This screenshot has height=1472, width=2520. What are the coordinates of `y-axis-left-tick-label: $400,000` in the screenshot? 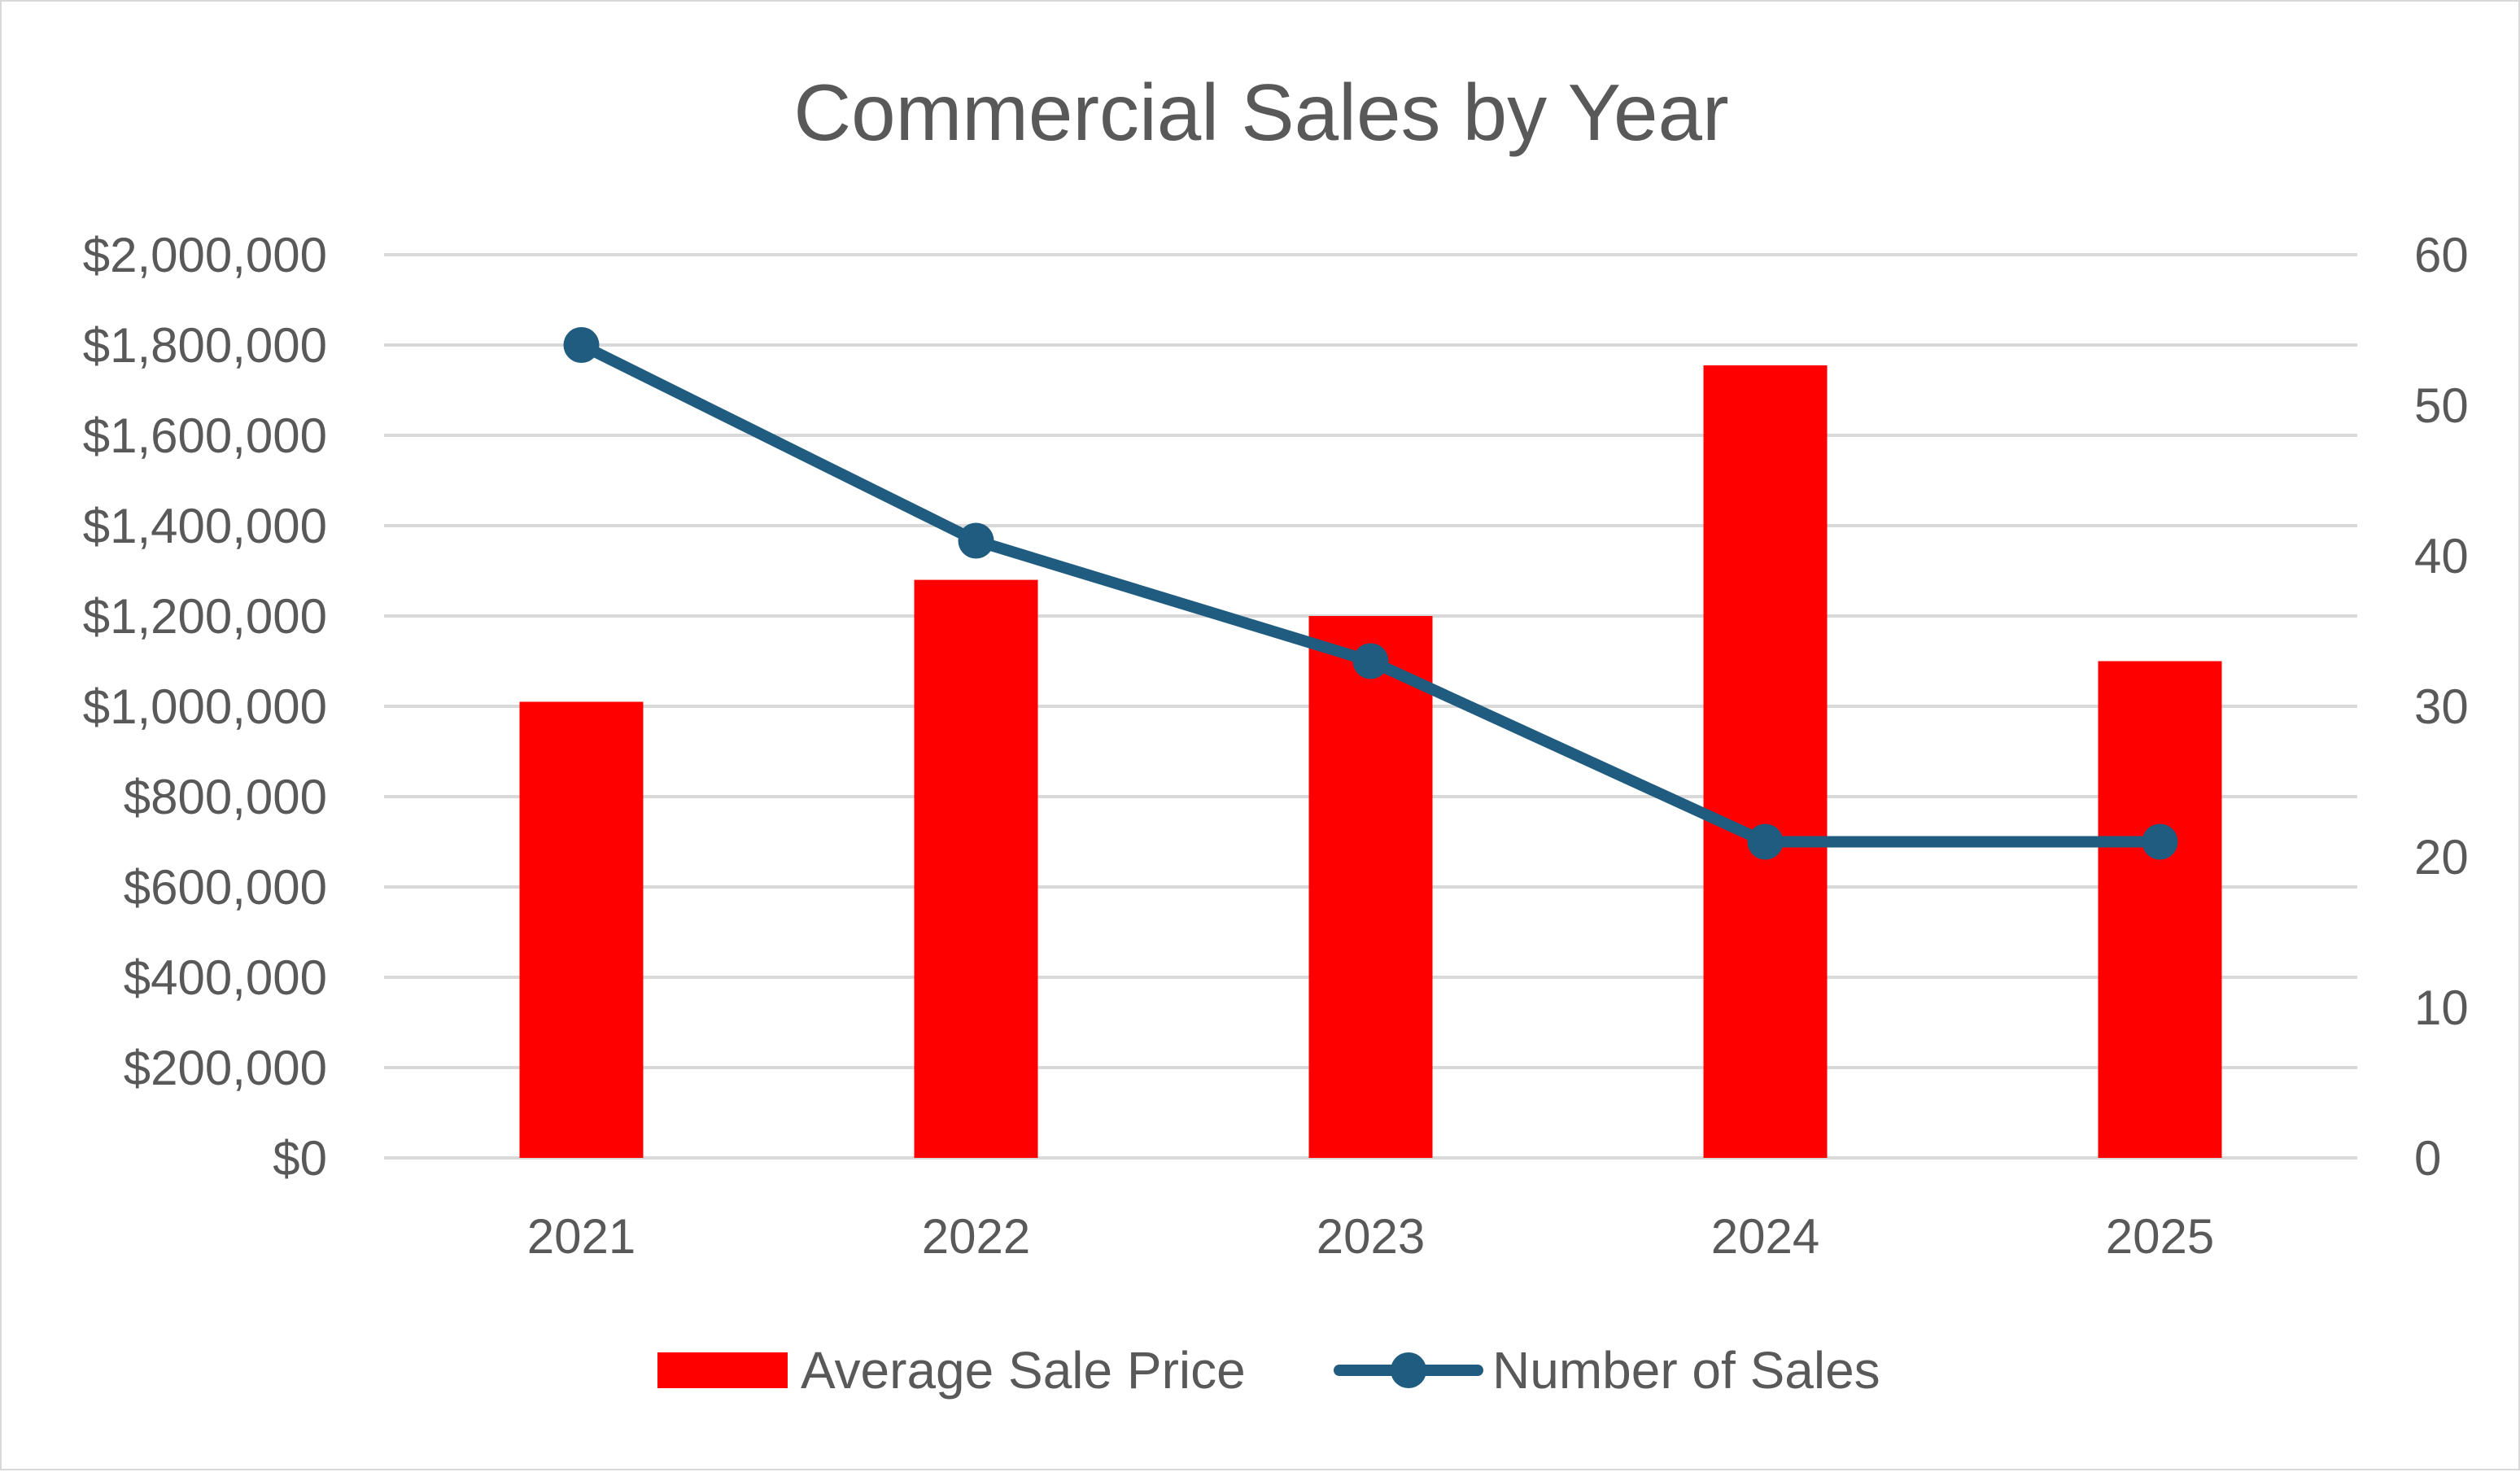 It's located at (226, 977).